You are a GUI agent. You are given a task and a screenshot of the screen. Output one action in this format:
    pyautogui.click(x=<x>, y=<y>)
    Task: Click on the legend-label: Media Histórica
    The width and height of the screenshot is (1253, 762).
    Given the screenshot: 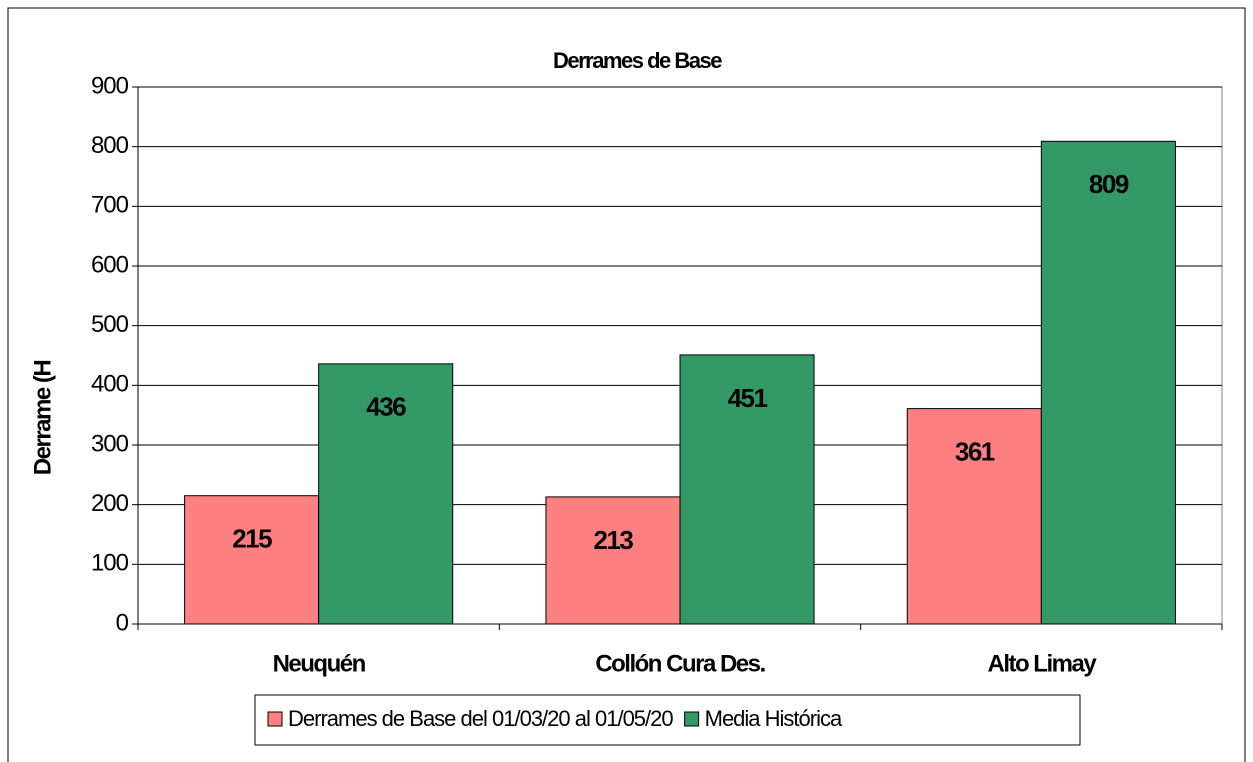 What is the action you would take?
    pyautogui.click(x=774, y=718)
    